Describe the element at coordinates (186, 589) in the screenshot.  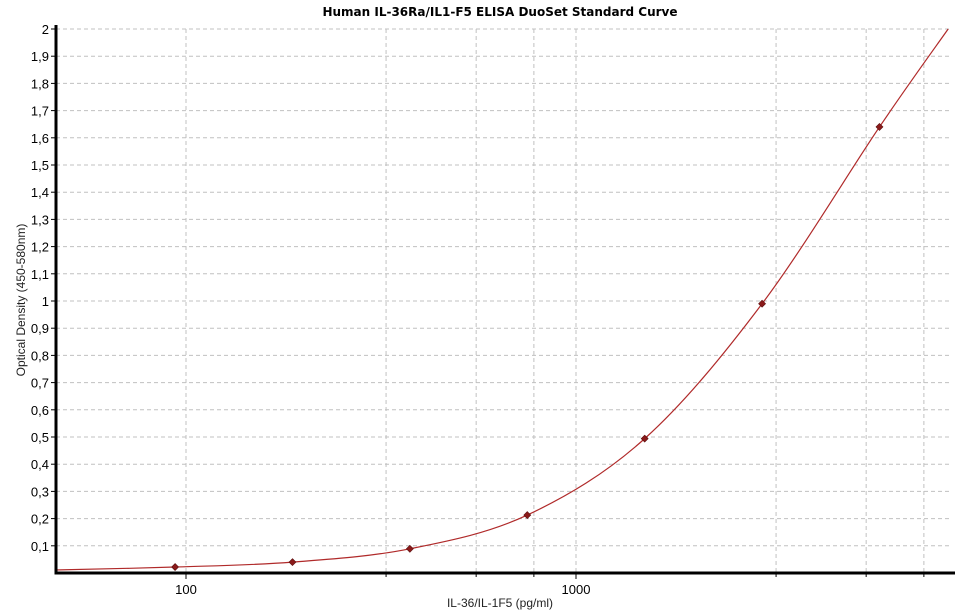
I see `x-tick-label: 100` at that location.